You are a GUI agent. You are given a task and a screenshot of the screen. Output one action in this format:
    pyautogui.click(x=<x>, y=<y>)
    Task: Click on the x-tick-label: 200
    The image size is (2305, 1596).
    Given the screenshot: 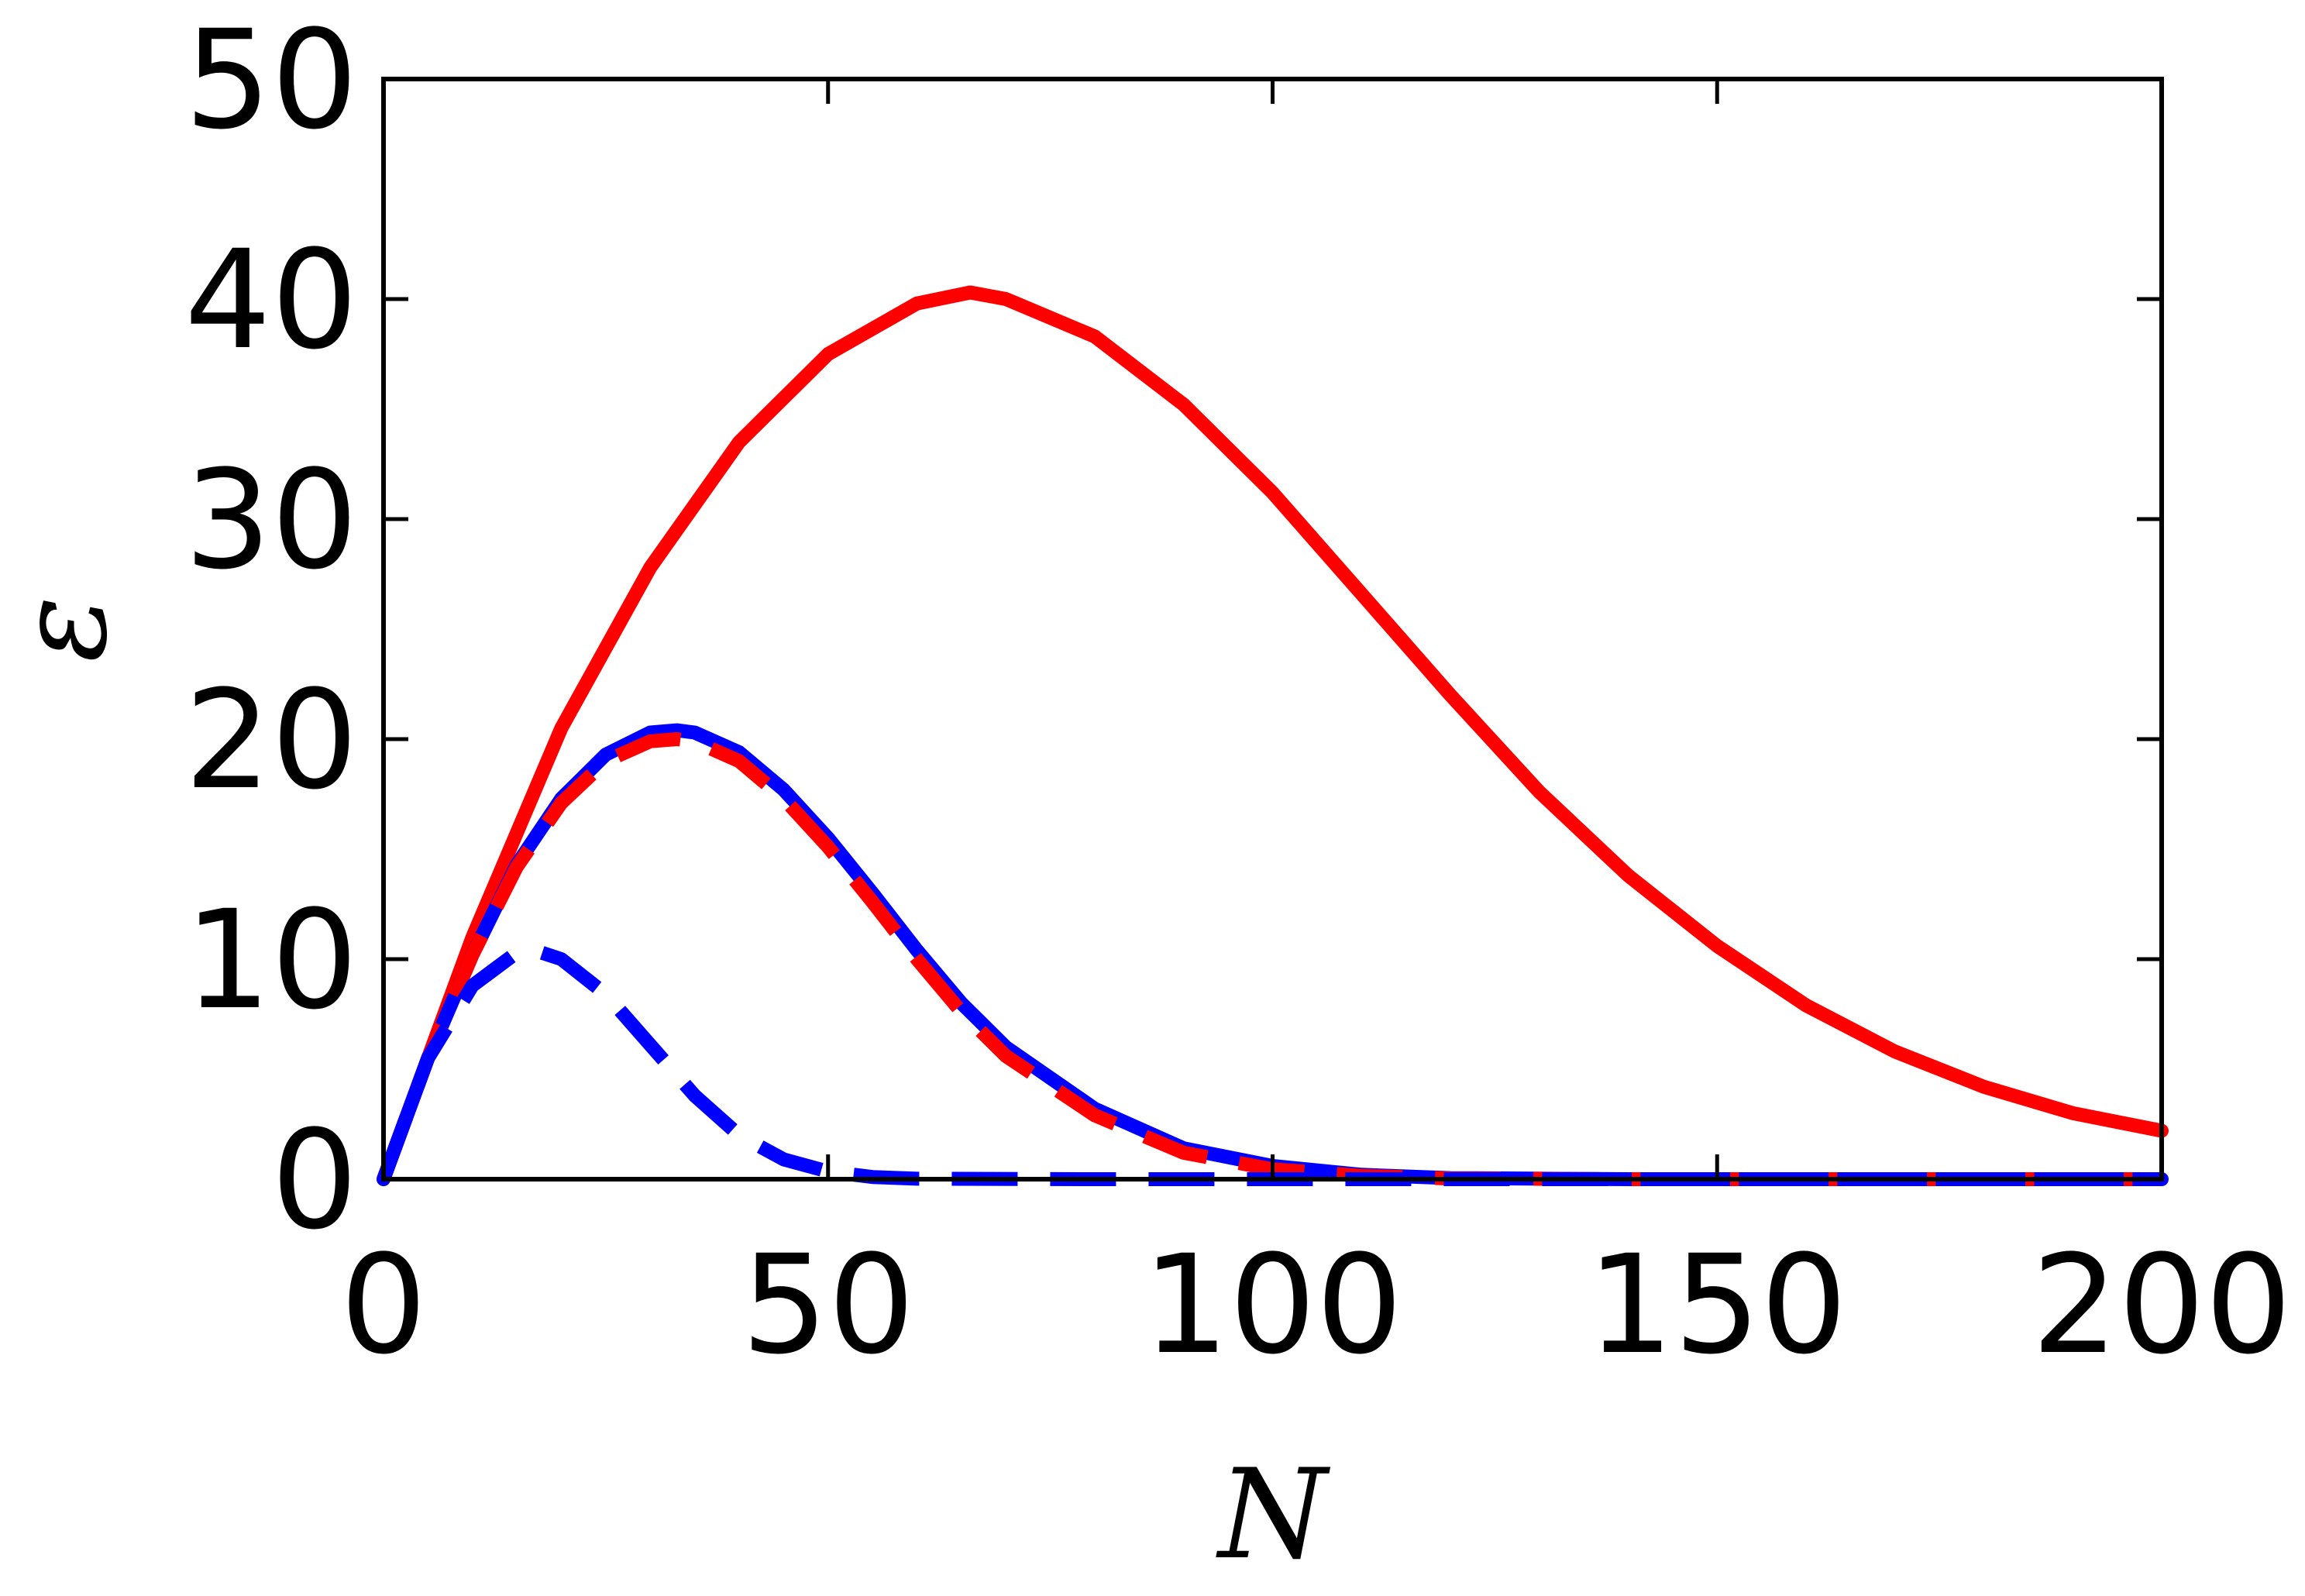 What is the action you would take?
    pyautogui.click(x=2161, y=1305)
    